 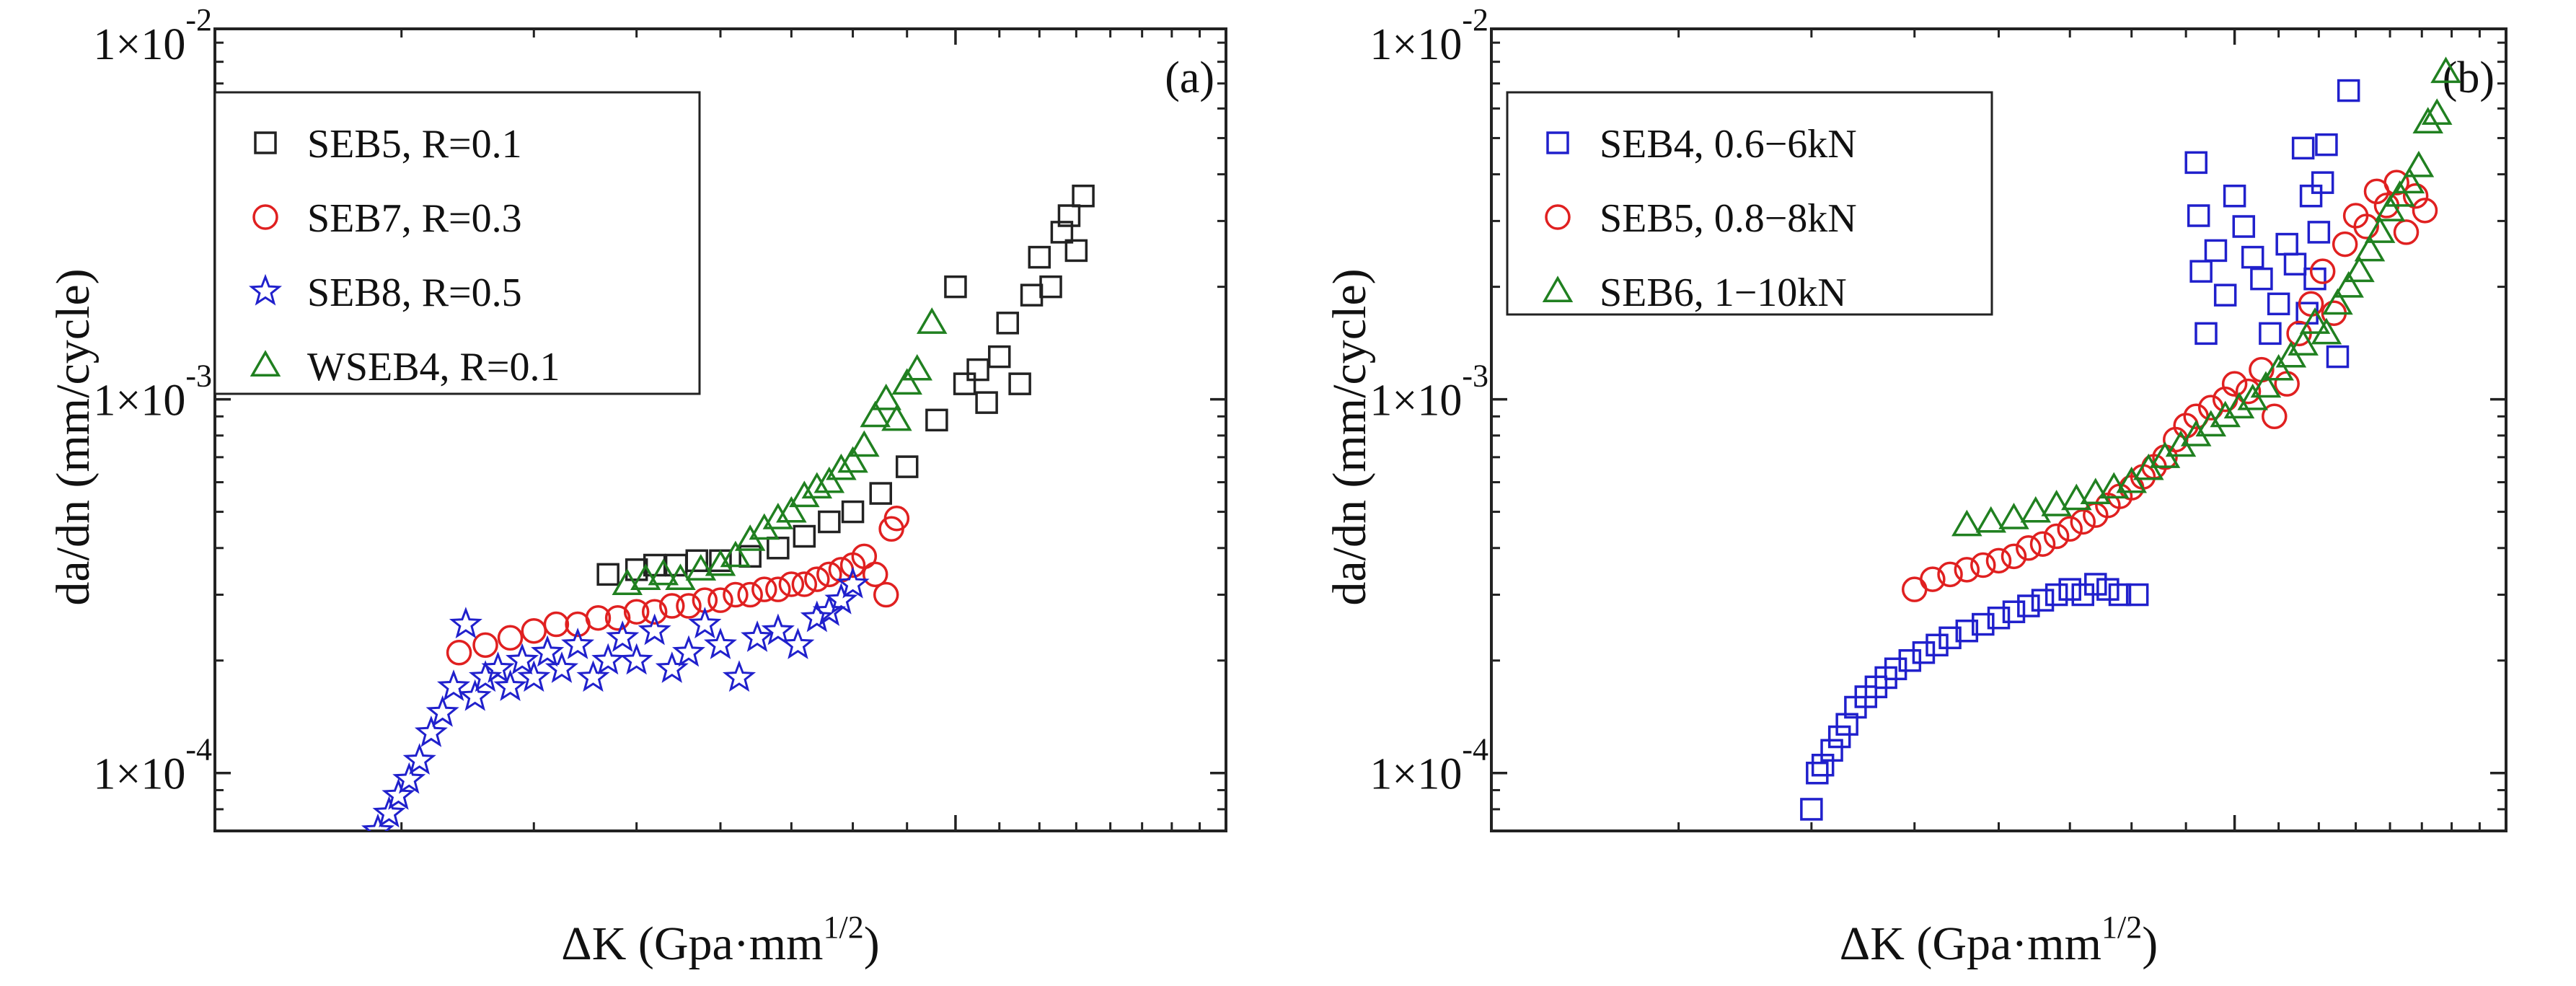 I want to click on legend-box, so click(x=1749, y=203).